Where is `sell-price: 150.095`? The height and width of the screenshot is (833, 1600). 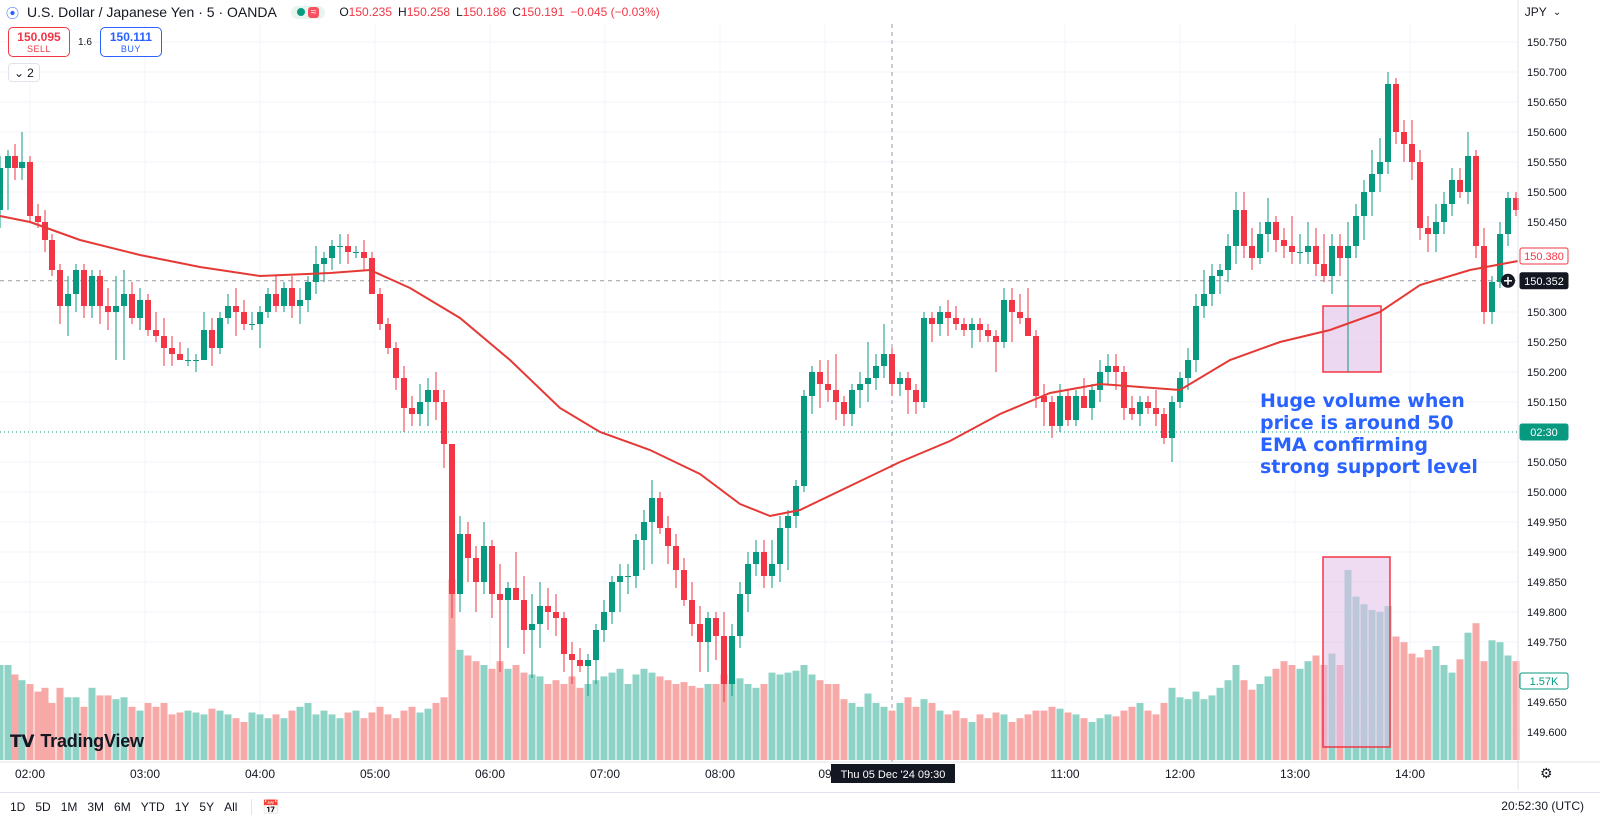 sell-price: 150.095 is located at coordinates (39, 36).